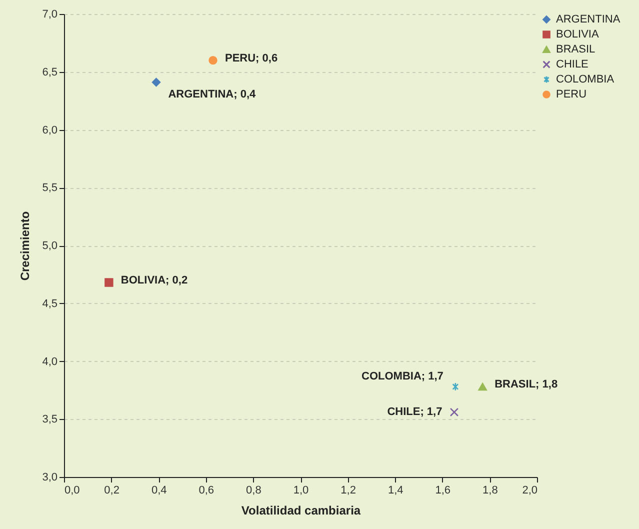  I want to click on legend-label: BOLIVIA, so click(578, 34).